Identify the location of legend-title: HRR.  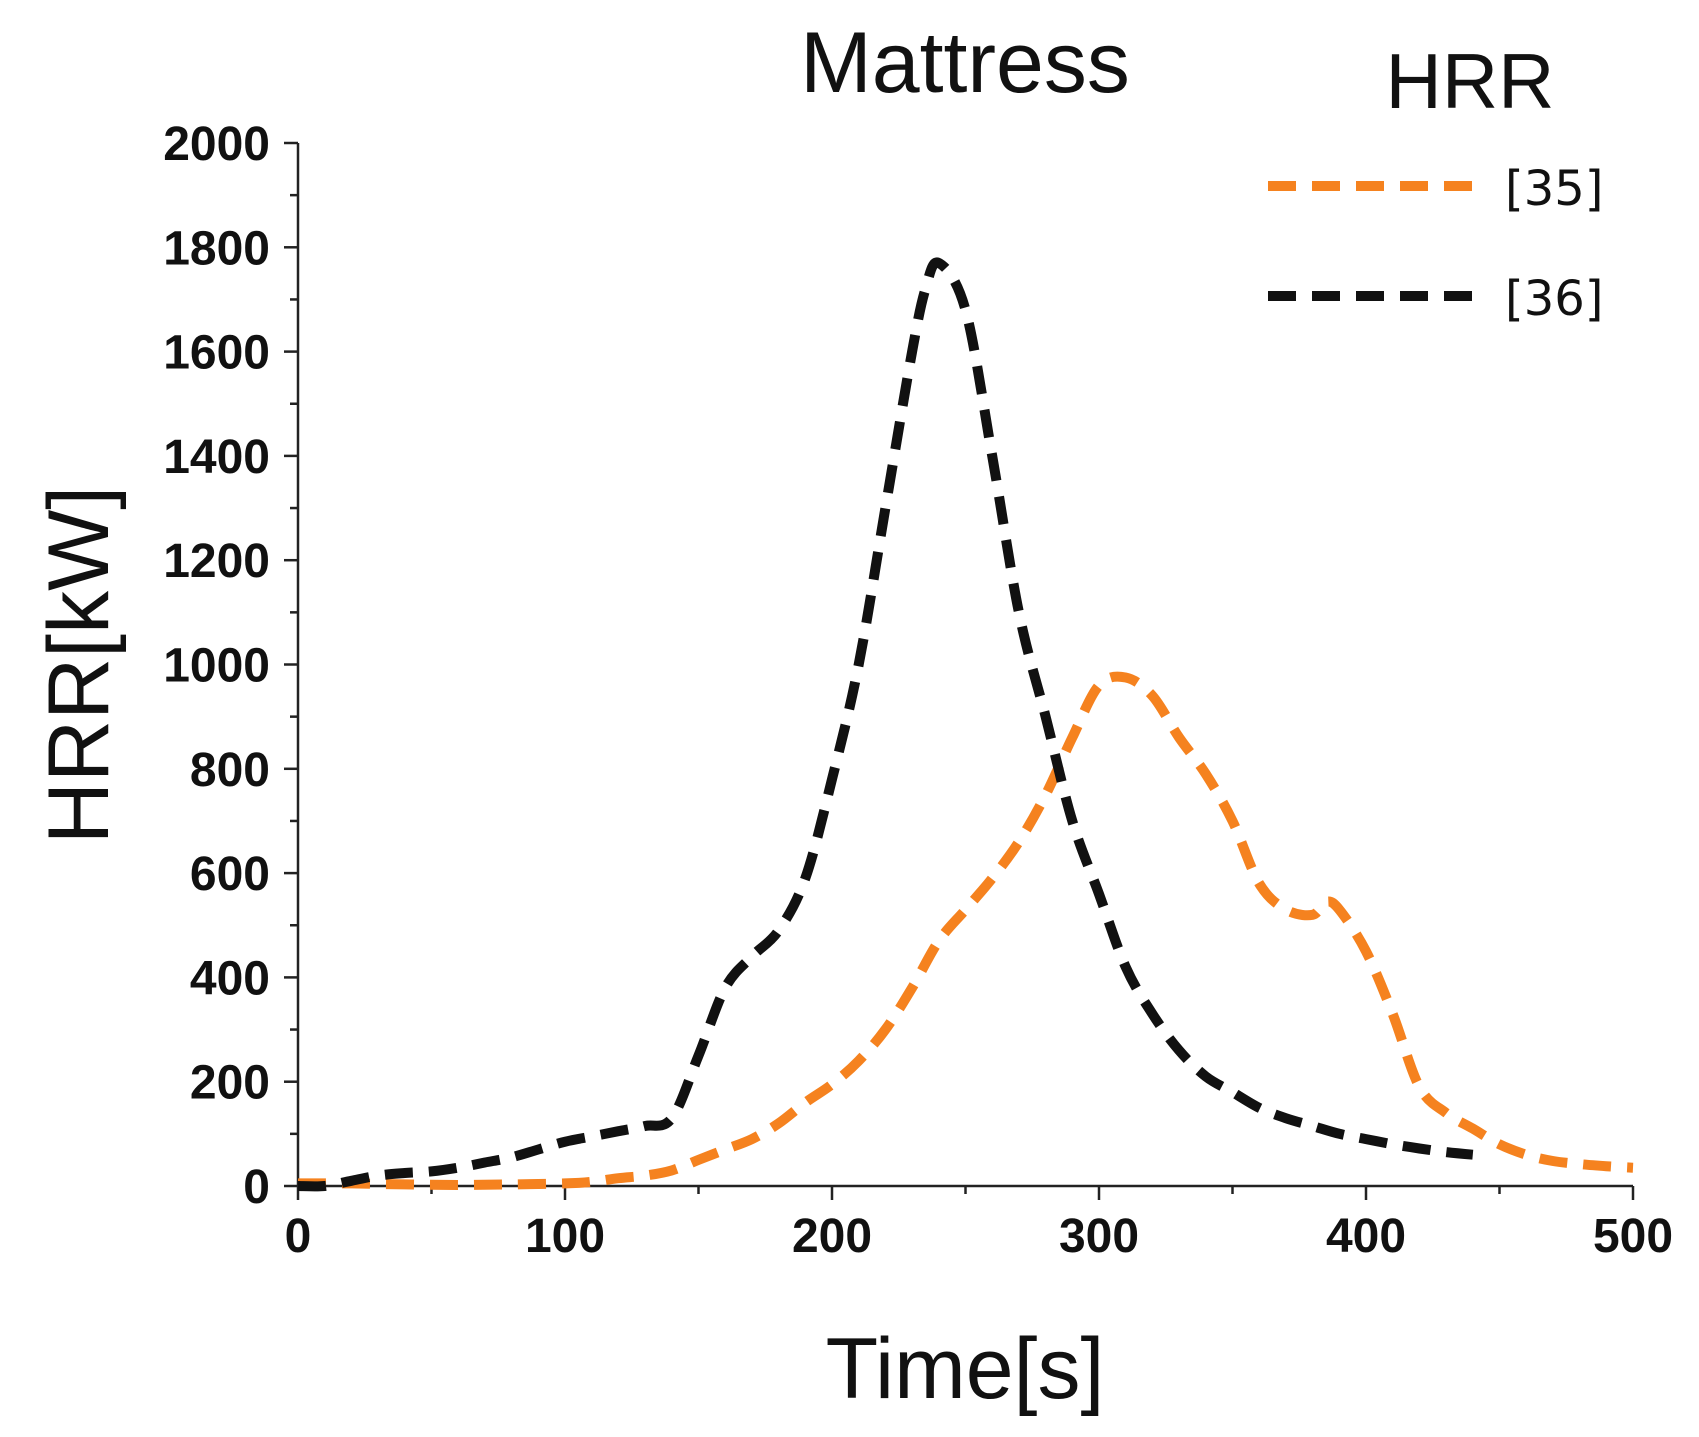
(1470, 81).